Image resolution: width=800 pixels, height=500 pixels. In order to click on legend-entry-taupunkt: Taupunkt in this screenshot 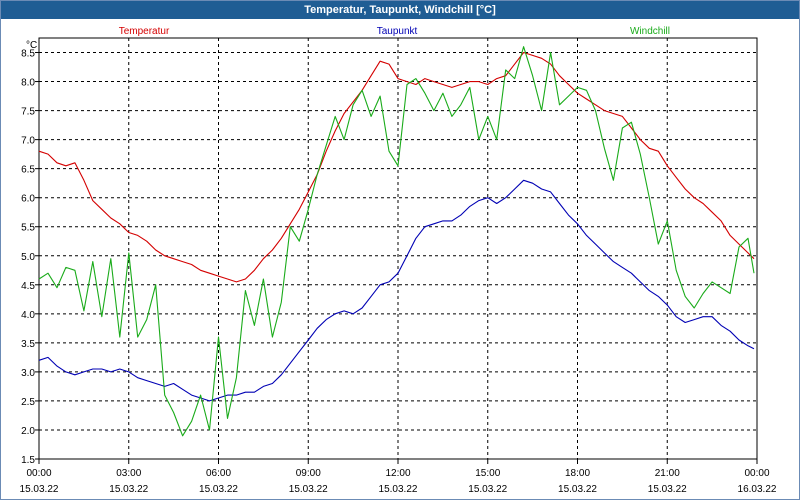, I will do `click(397, 31)`.